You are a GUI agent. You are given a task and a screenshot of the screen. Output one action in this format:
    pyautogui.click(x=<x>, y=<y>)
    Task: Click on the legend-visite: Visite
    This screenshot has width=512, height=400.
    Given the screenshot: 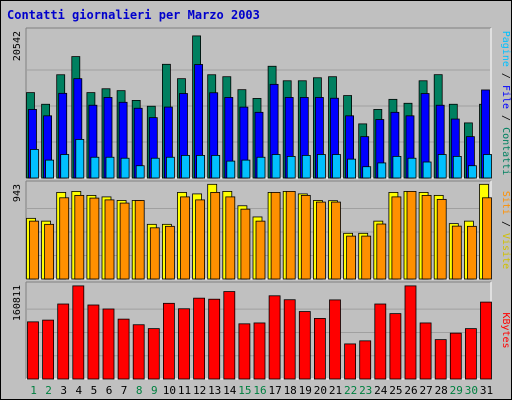 What is the action you would take?
    pyautogui.click(x=505, y=251)
    